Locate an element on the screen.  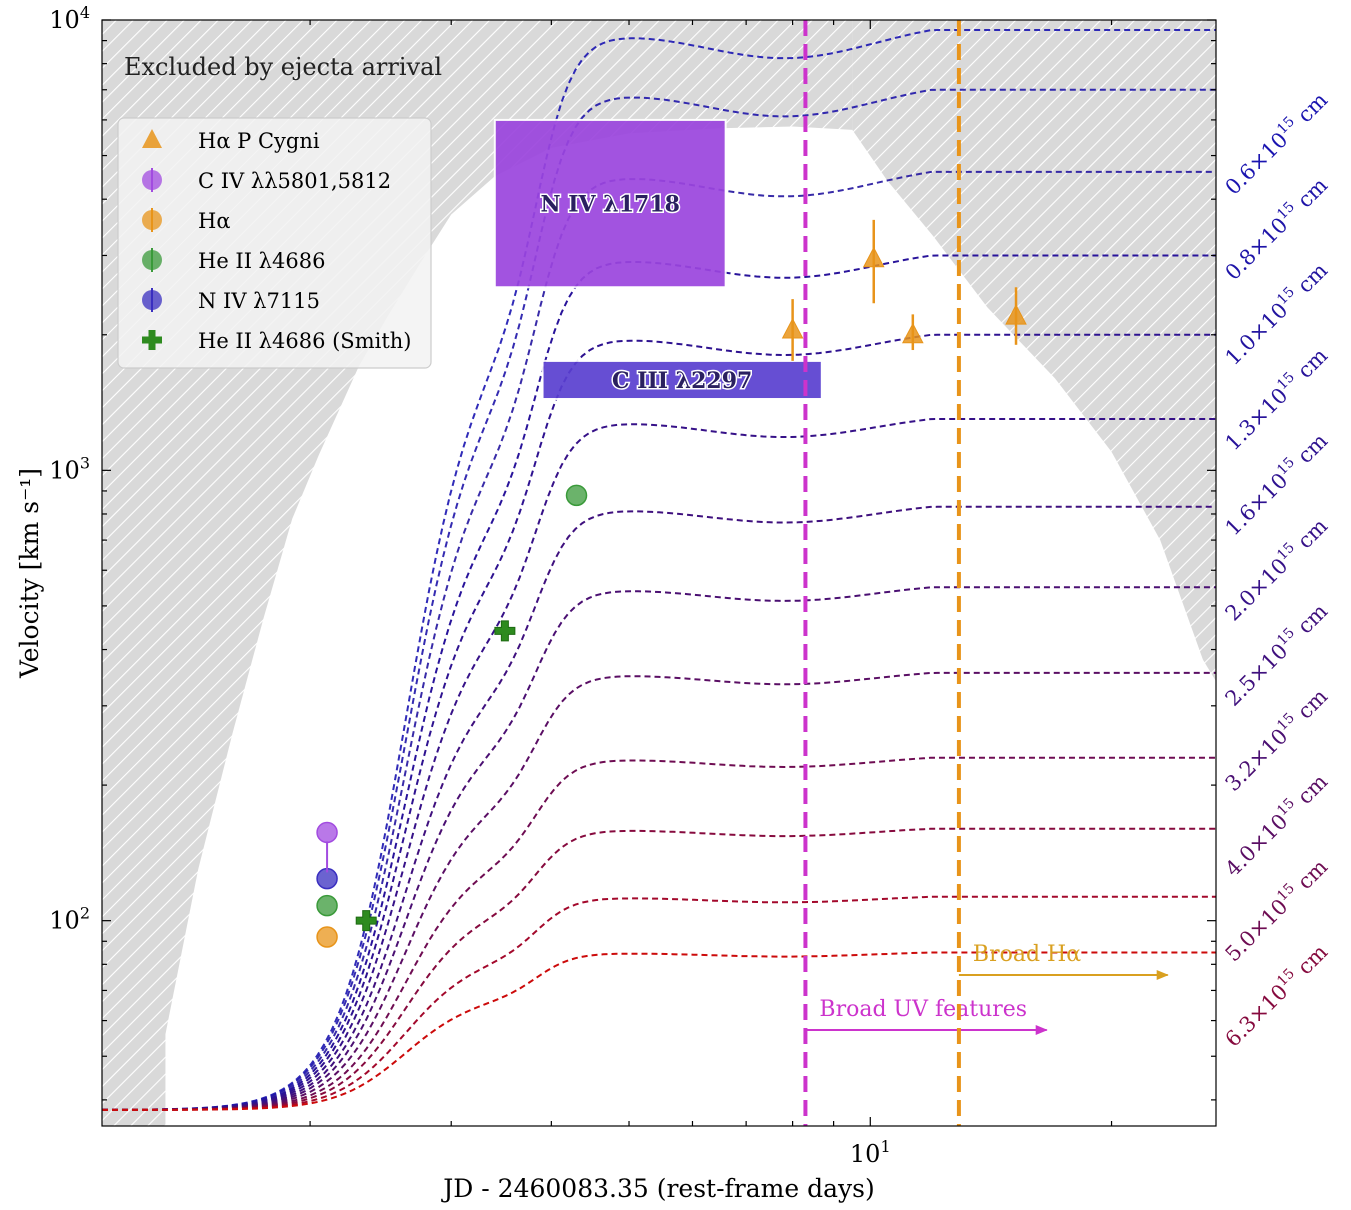
excluded-region-right is located at coordinates (1034, 351).